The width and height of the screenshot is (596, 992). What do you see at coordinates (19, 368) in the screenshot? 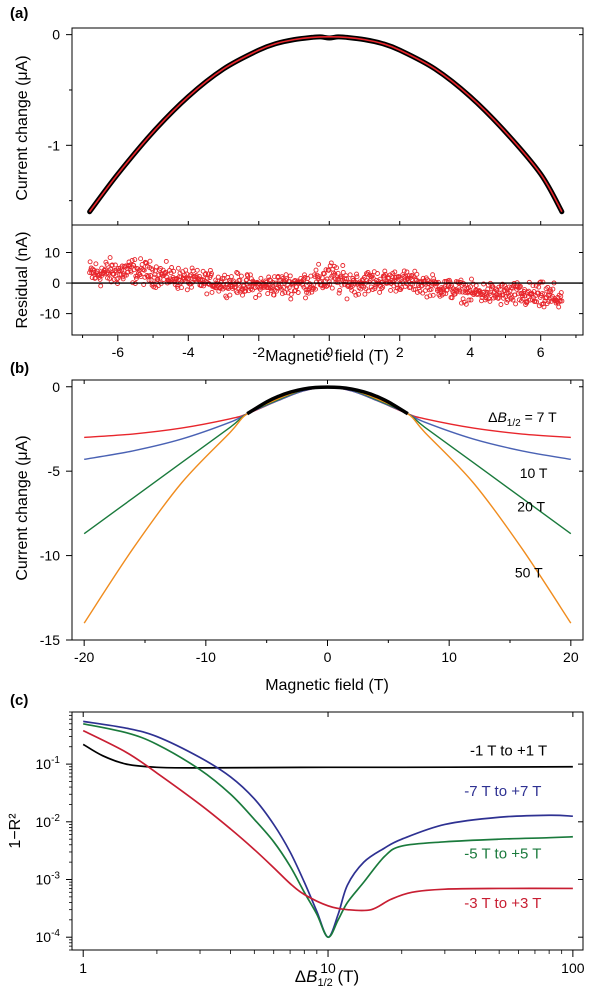
I see `panel-b-label: (b)` at bounding box center [19, 368].